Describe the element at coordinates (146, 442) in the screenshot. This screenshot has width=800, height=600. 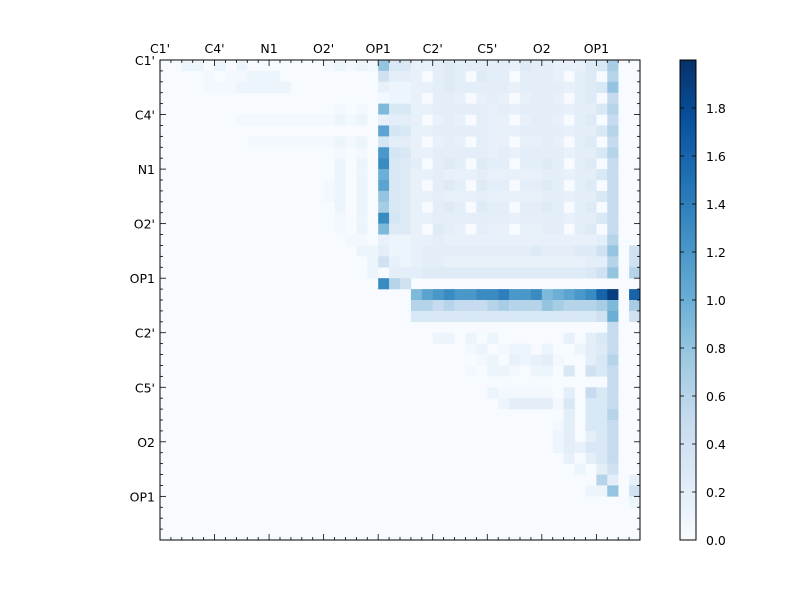
I see `y-tick-label: O2` at that location.